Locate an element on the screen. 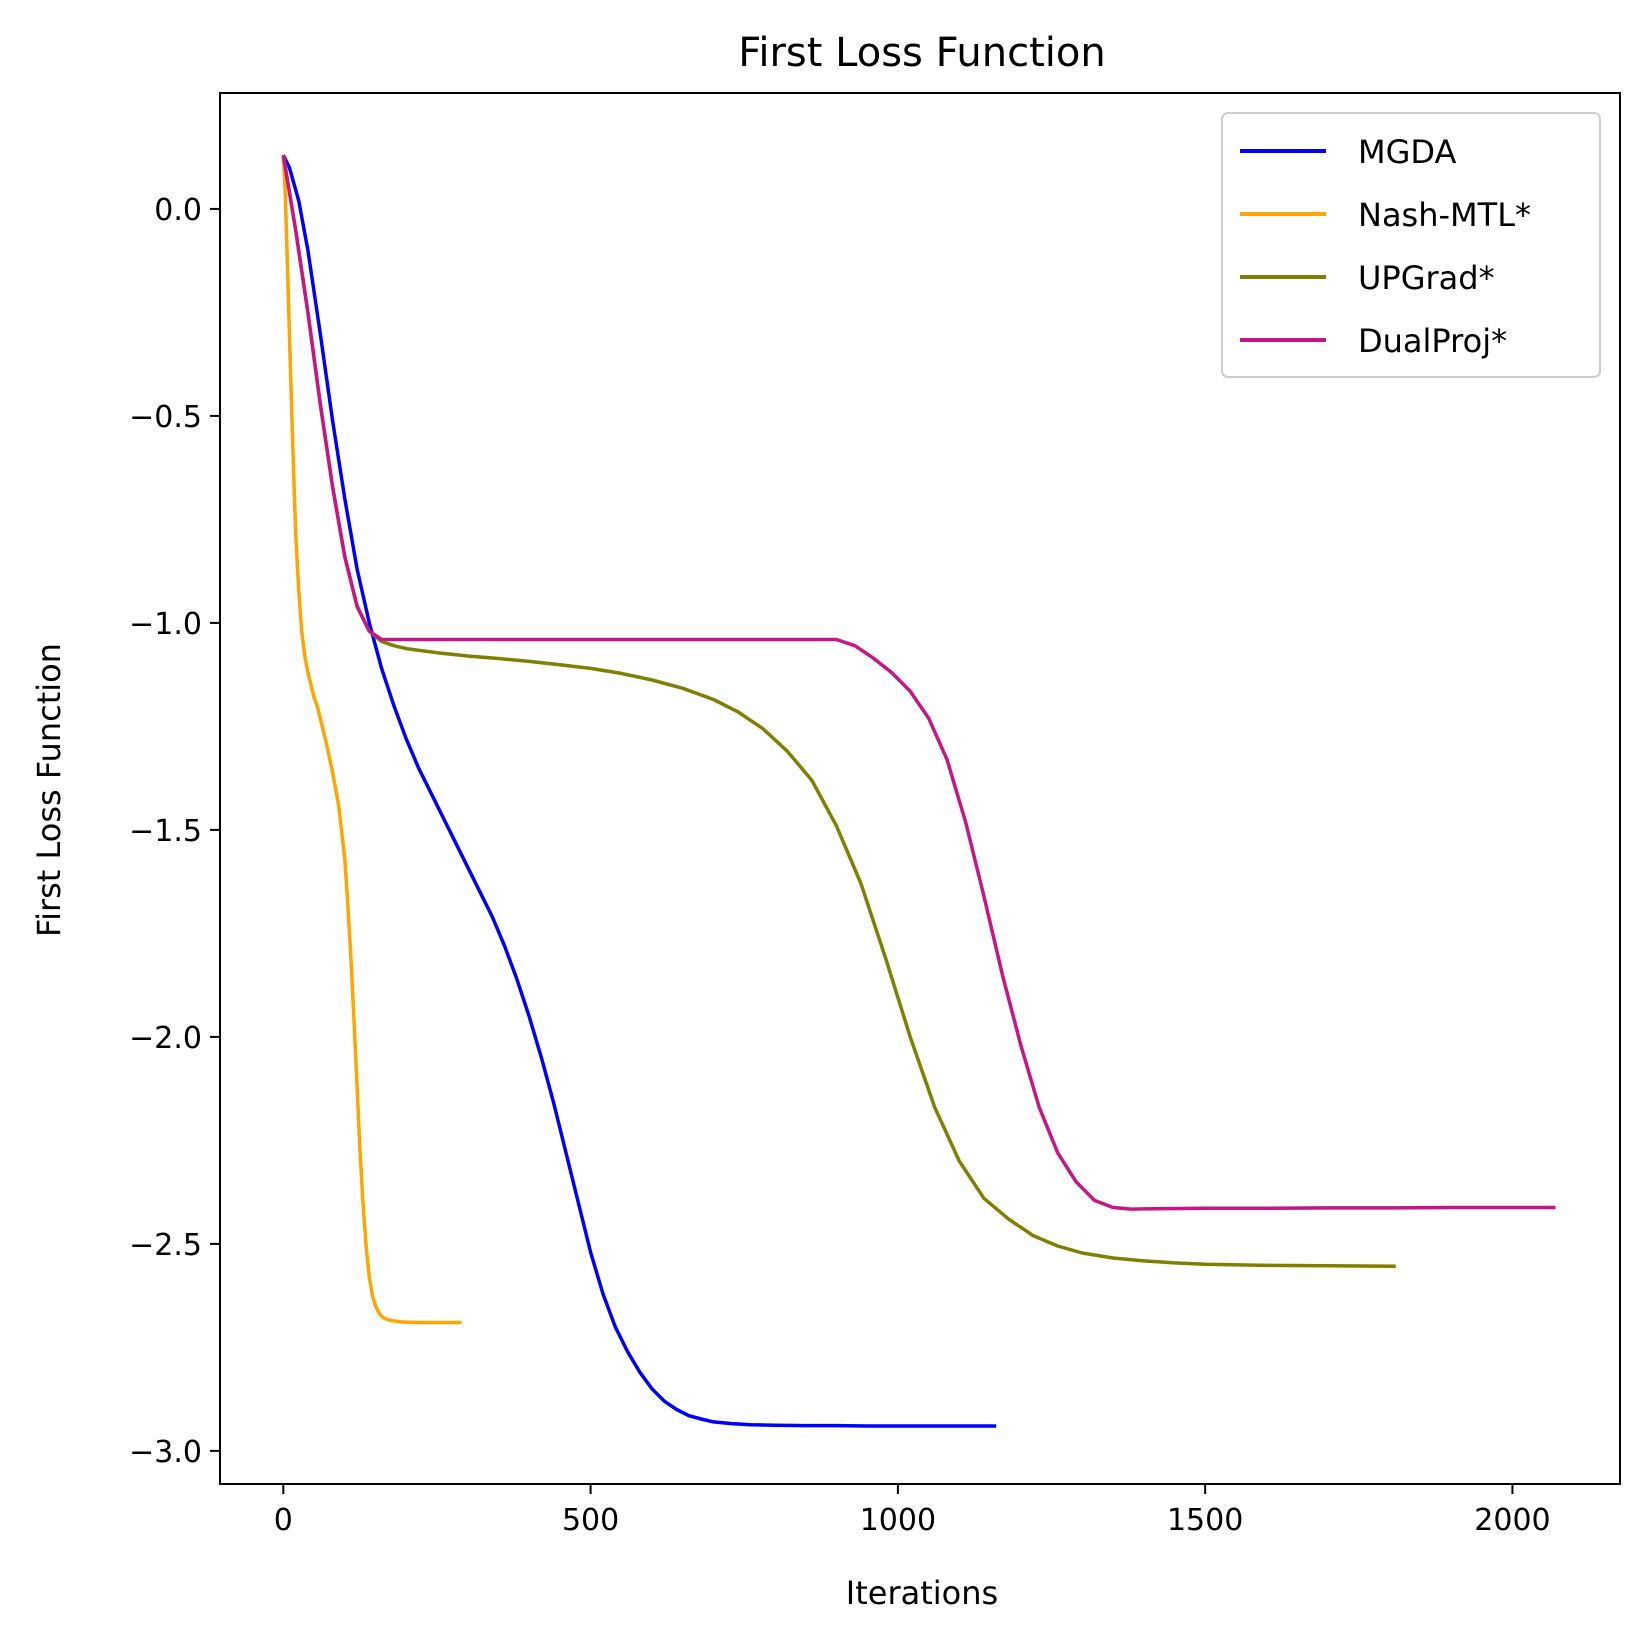 The width and height of the screenshot is (1644, 1638). y-tick-label: −2.0 is located at coordinates (165, 1038).